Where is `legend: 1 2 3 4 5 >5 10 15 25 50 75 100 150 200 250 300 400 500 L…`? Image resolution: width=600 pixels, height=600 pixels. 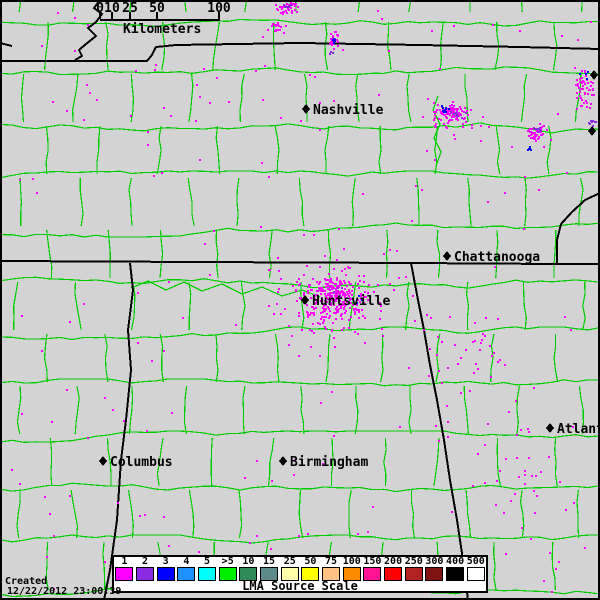 legend: 1 2 3 4 5 >5 10 15 25 50 75 100 150 200 250 300 400 500 L… is located at coordinates (300, 574).